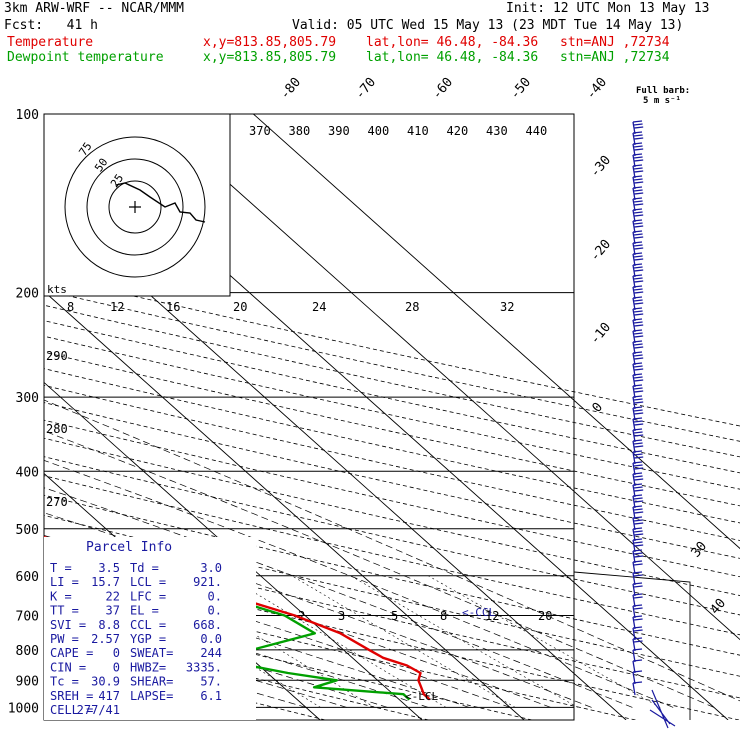  What do you see at coordinates (27, 472) in the screenshot?
I see `pressure-tick-label: 400` at bounding box center [27, 472].